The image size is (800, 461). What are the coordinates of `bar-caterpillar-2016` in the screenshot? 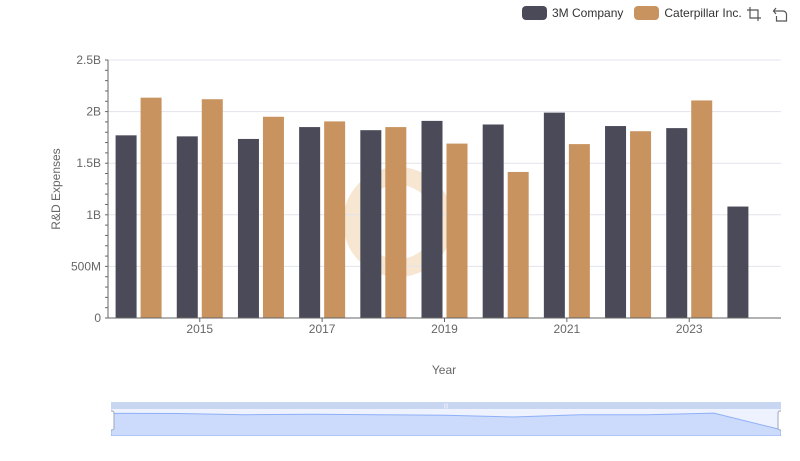 It's located at (273, 217).